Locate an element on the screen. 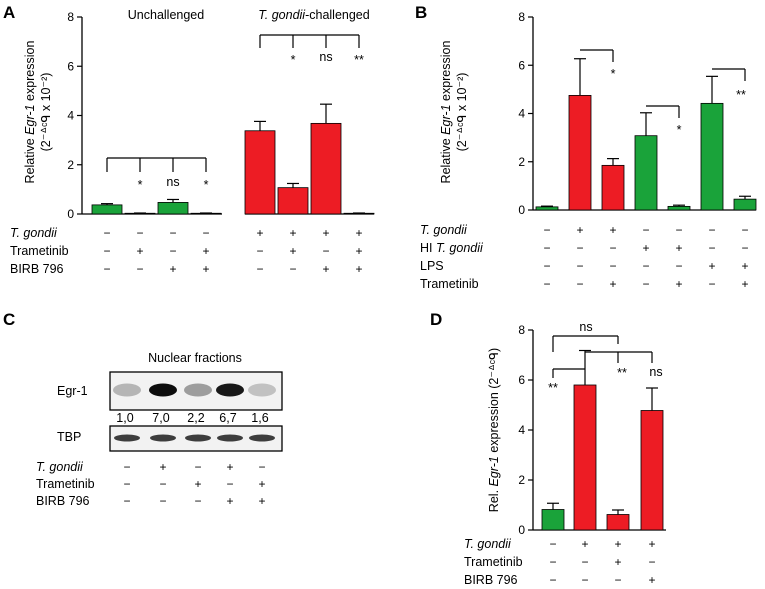 The height and width of the screenshot is (589, 765). panel-a-significance: ns is located at coordinates (325, 57).